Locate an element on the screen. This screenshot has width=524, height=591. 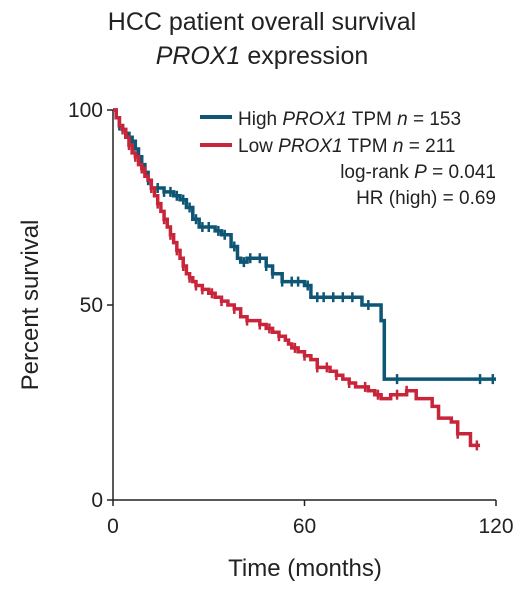
x-tick-label: 120 is located at coordinates (495, 526).